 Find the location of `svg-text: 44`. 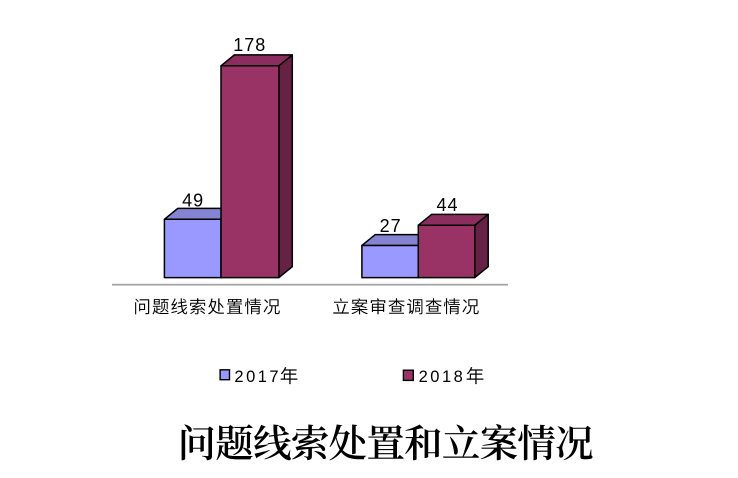

svg-text: 44 is located at coordinates (447, 205).